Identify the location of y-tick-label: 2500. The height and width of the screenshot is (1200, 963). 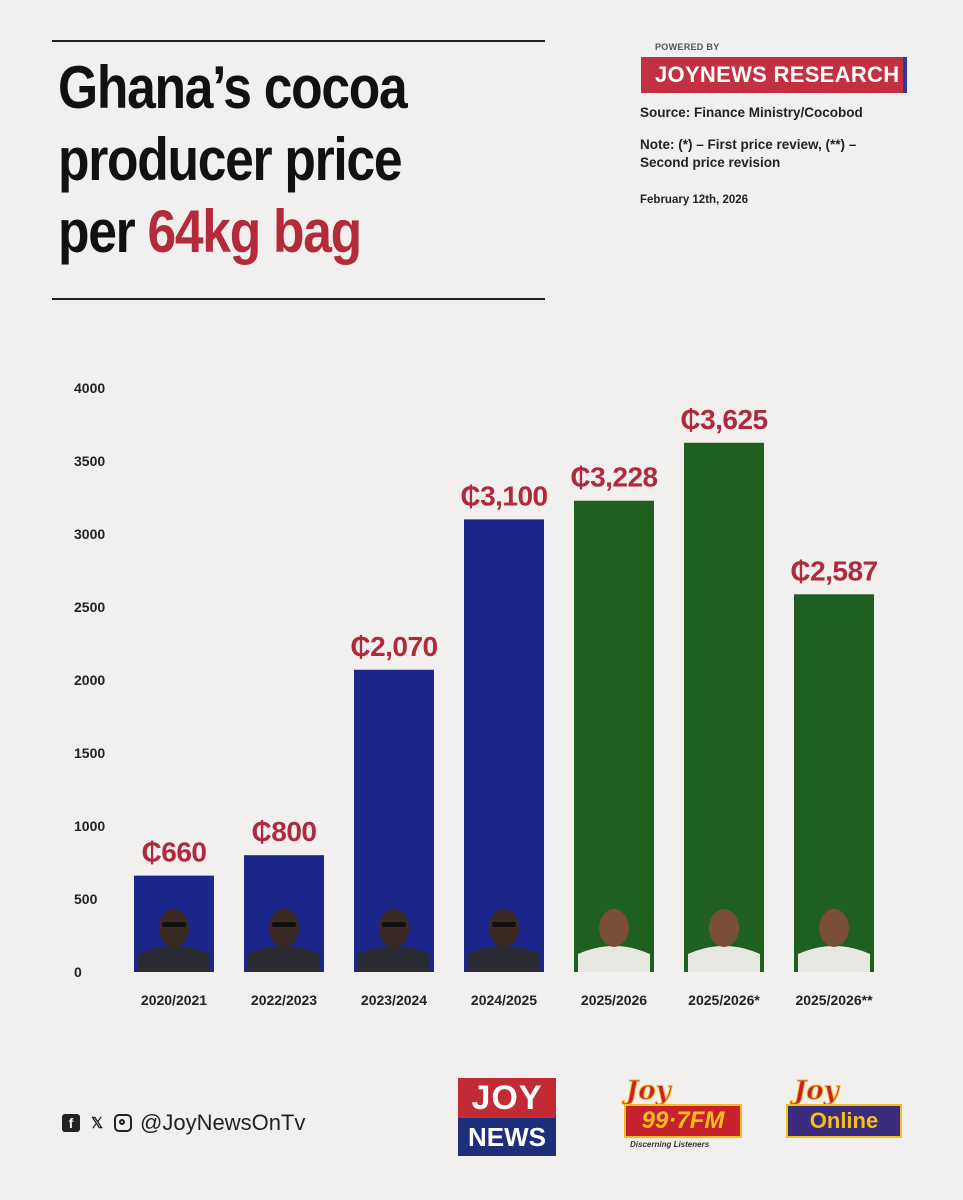
(89, 607).